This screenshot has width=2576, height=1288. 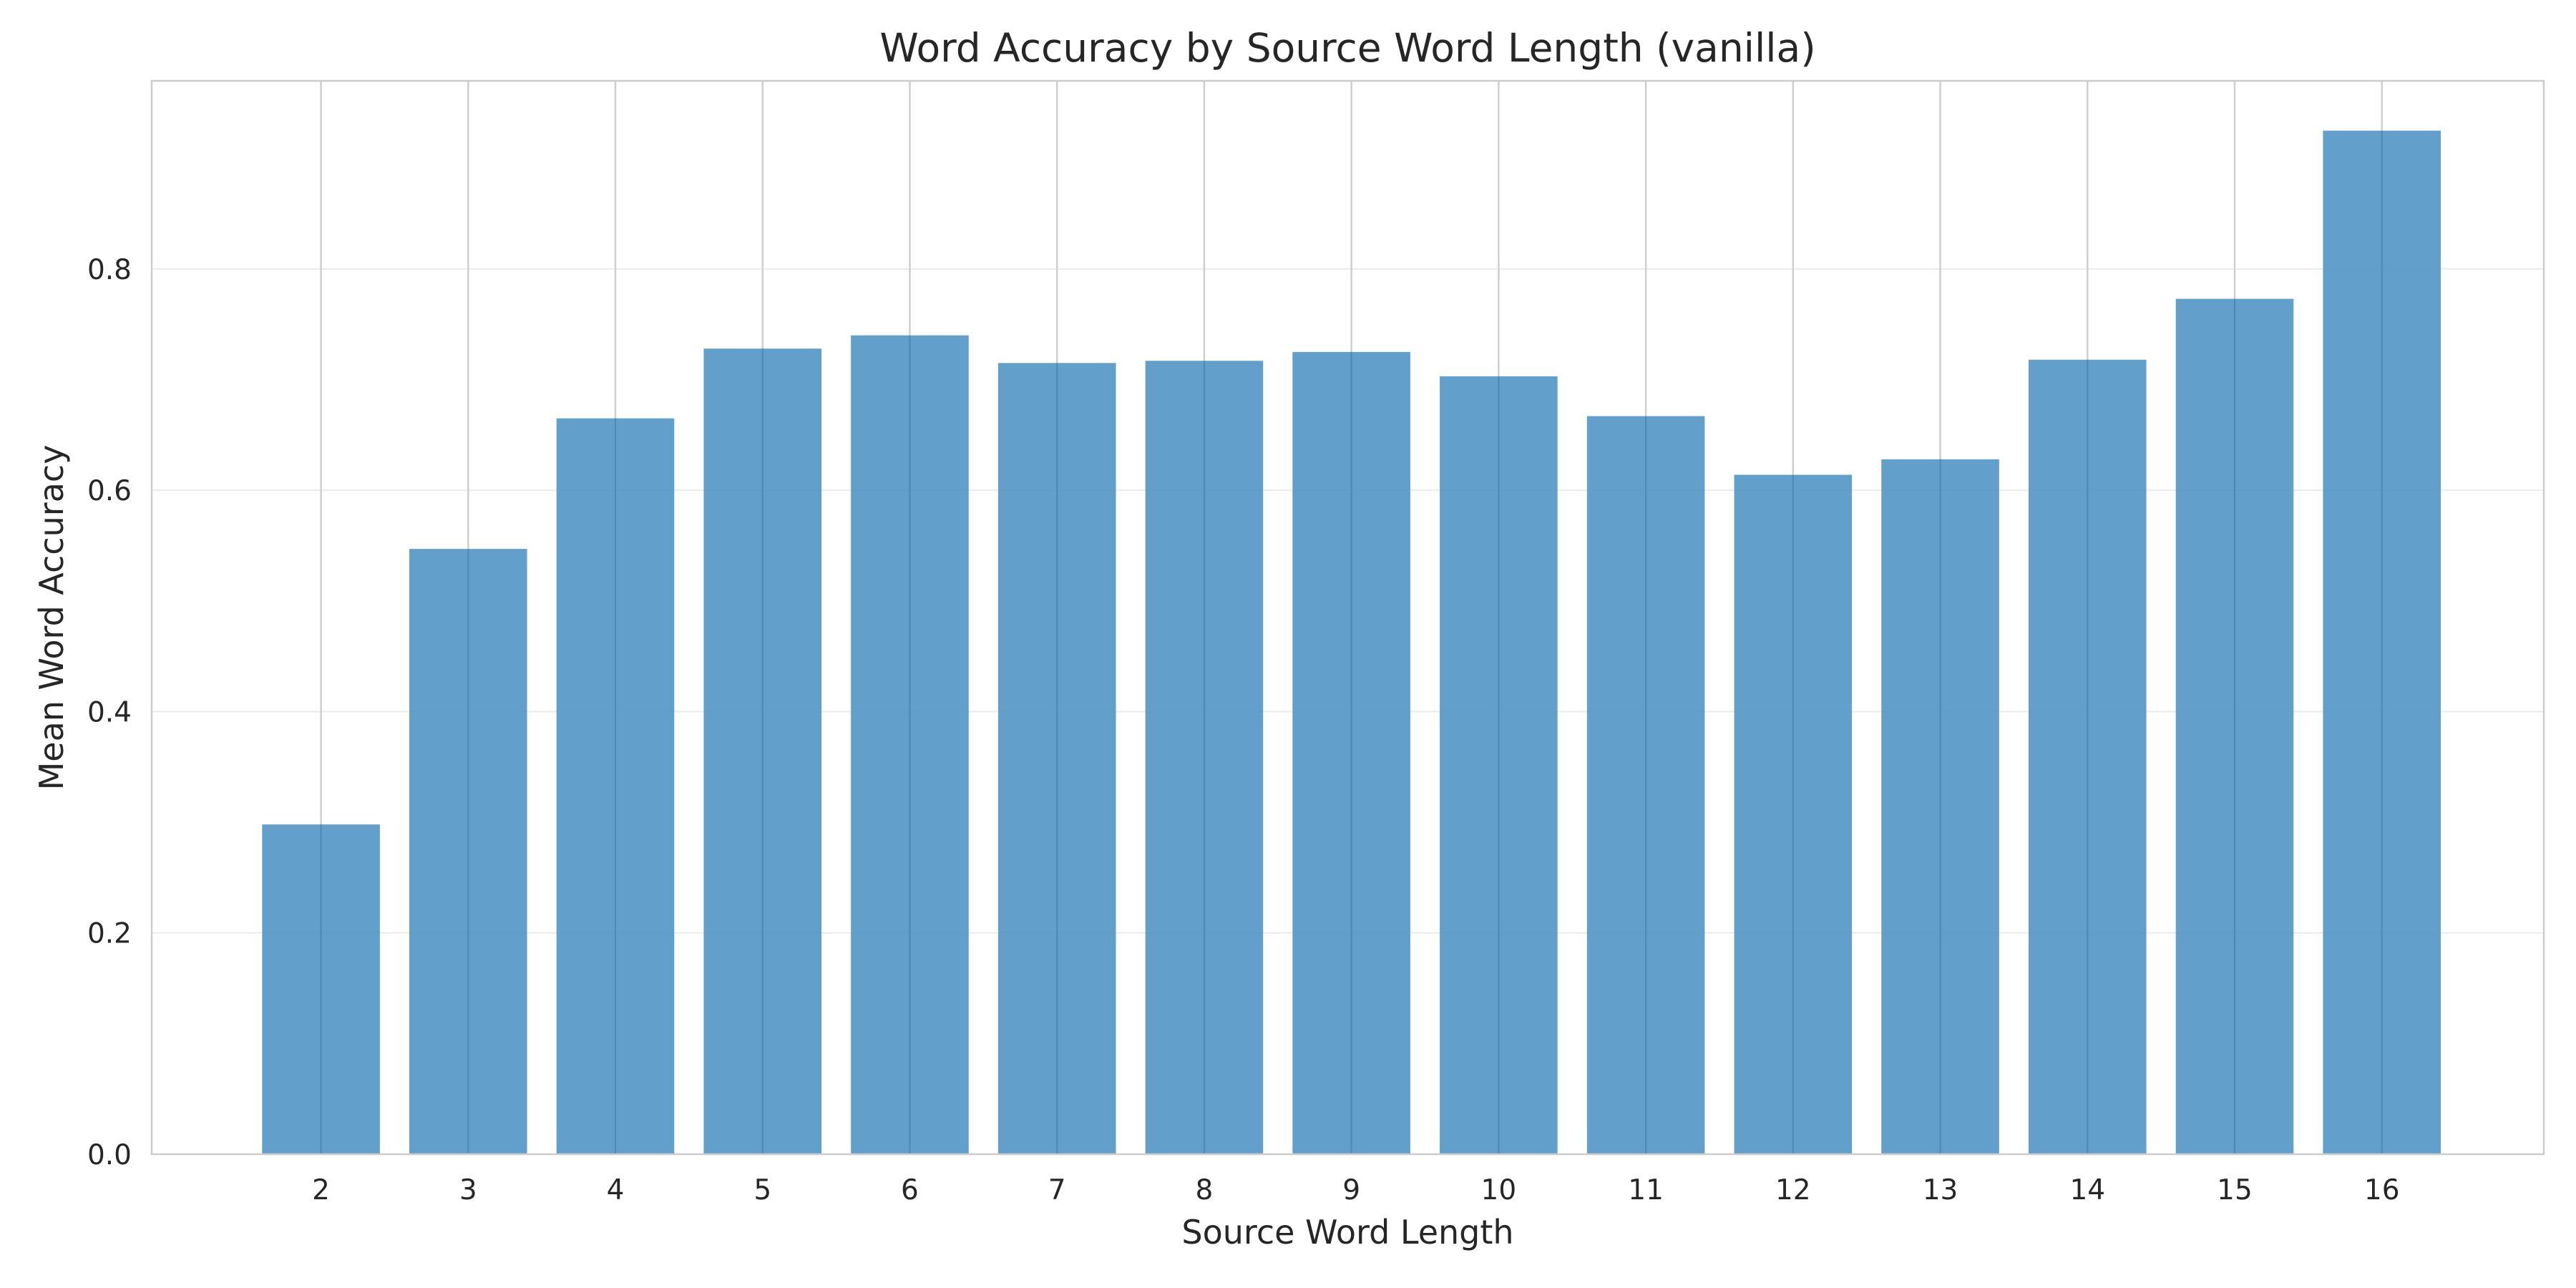 I want to click on x-tick-label: 4, so click(x=616, y=1190).